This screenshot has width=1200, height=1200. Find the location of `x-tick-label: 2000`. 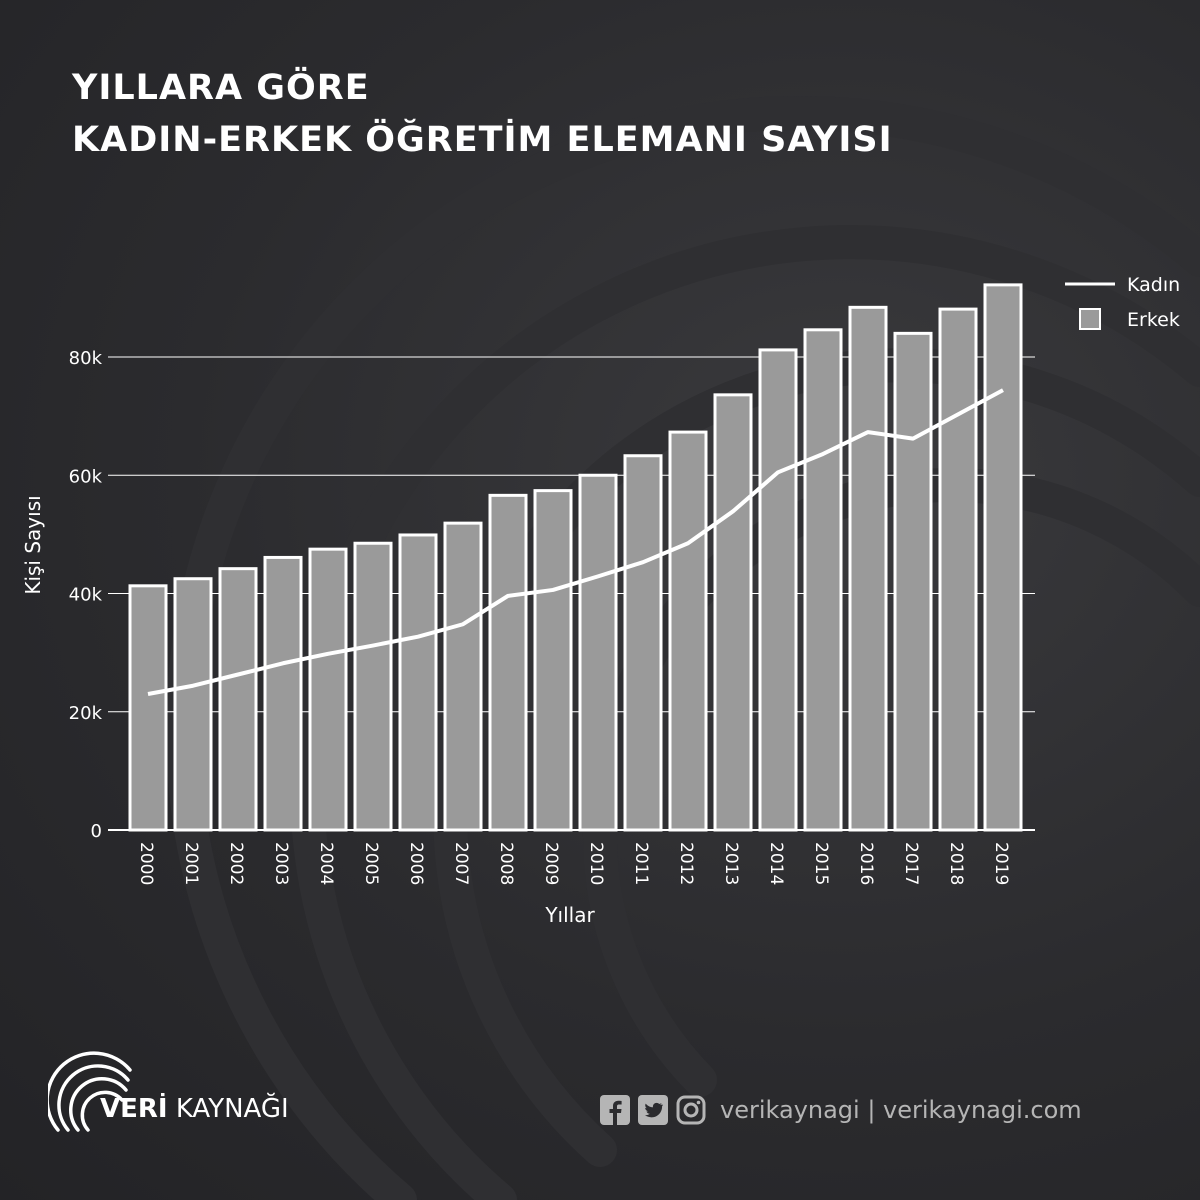

x-tick-label: 2000 is located at coordinates (146, 863).